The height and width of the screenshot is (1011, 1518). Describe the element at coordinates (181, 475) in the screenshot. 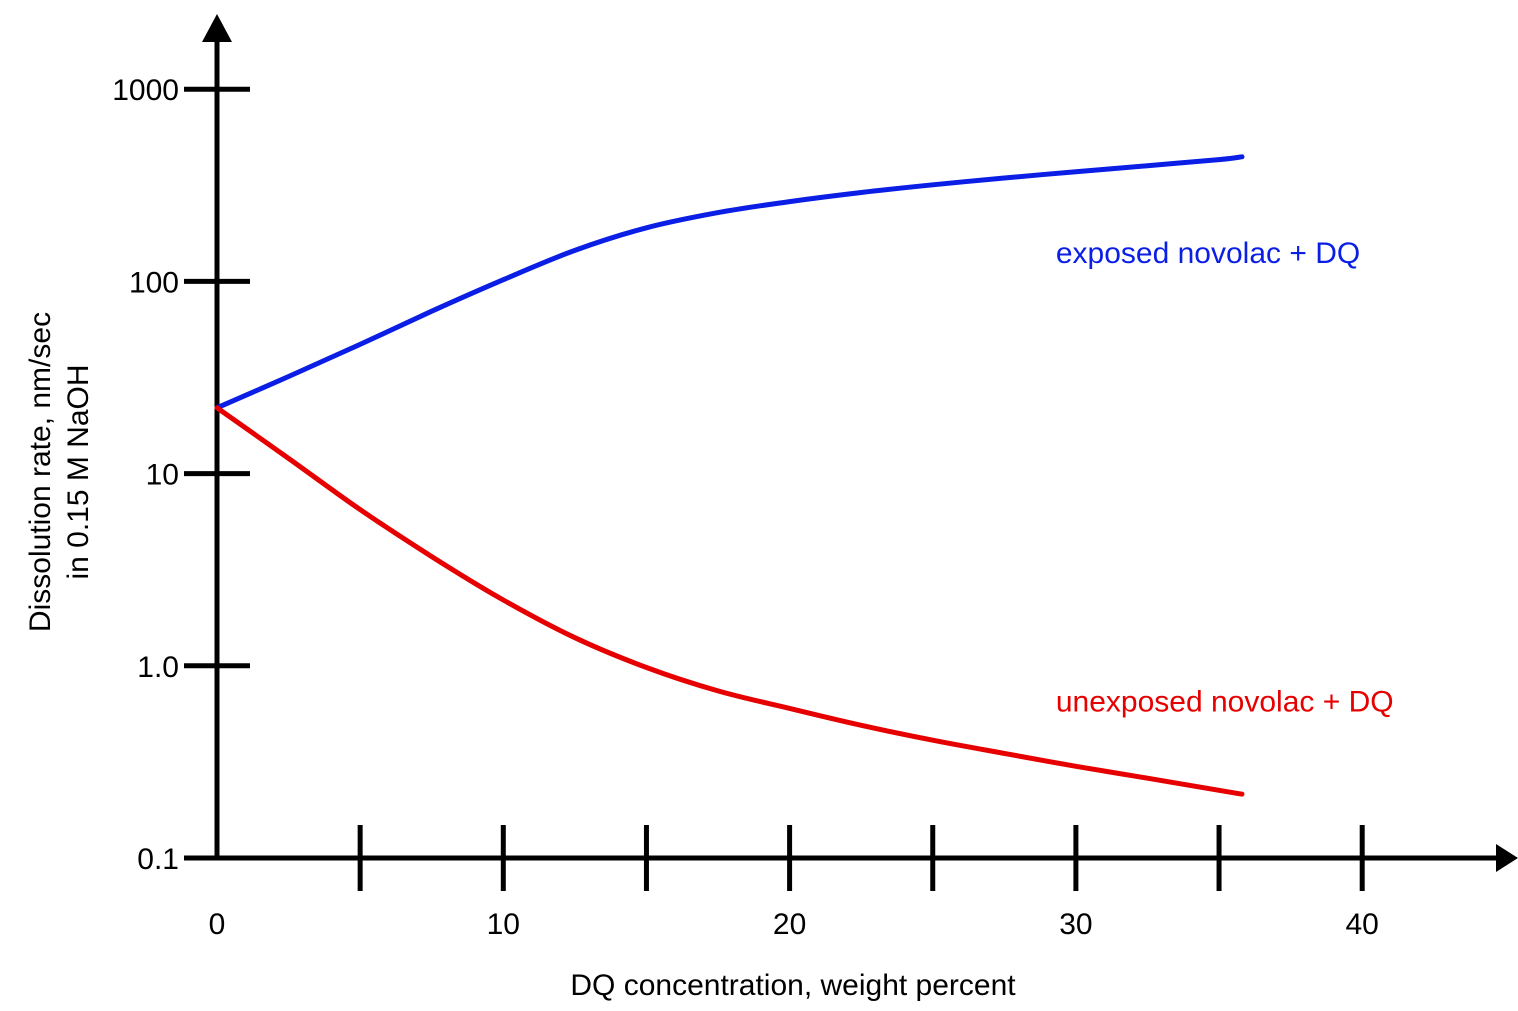

I see `y-ticks: 0.1 1.0 10 100 1000` at that location.